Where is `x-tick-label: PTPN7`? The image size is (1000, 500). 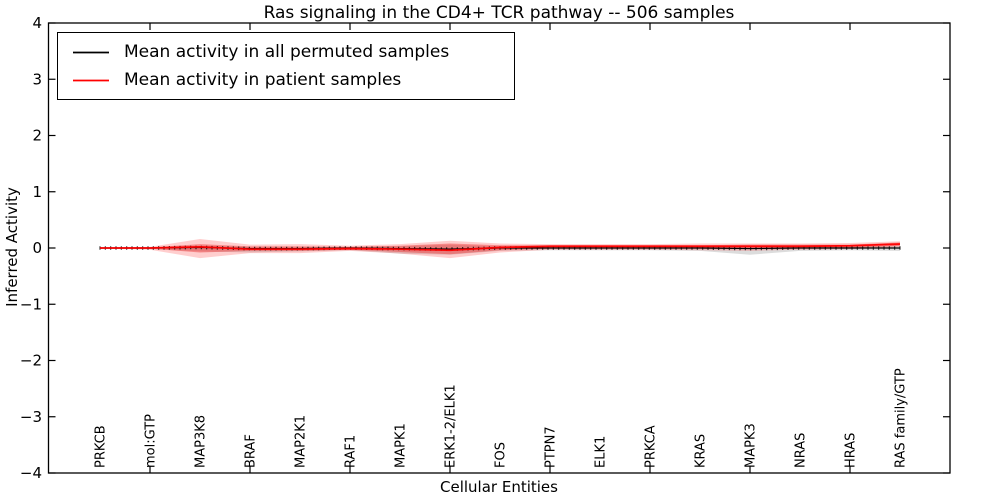
x-tick-label: PTPN7 is located at coordinates (551, 447).